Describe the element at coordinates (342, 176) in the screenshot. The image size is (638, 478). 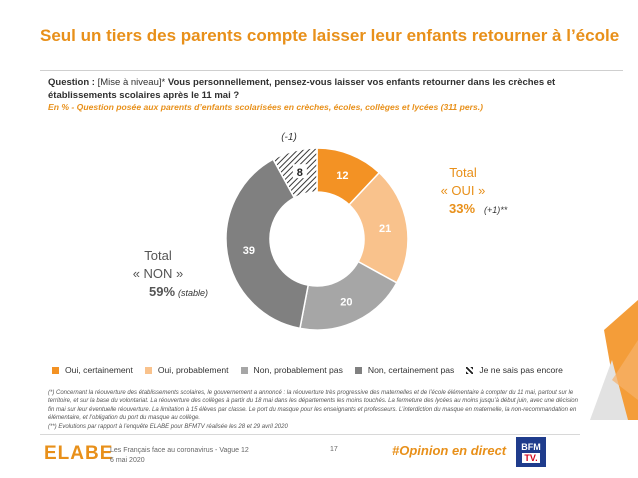
I see `slice-value-label-1: 12` at that location.